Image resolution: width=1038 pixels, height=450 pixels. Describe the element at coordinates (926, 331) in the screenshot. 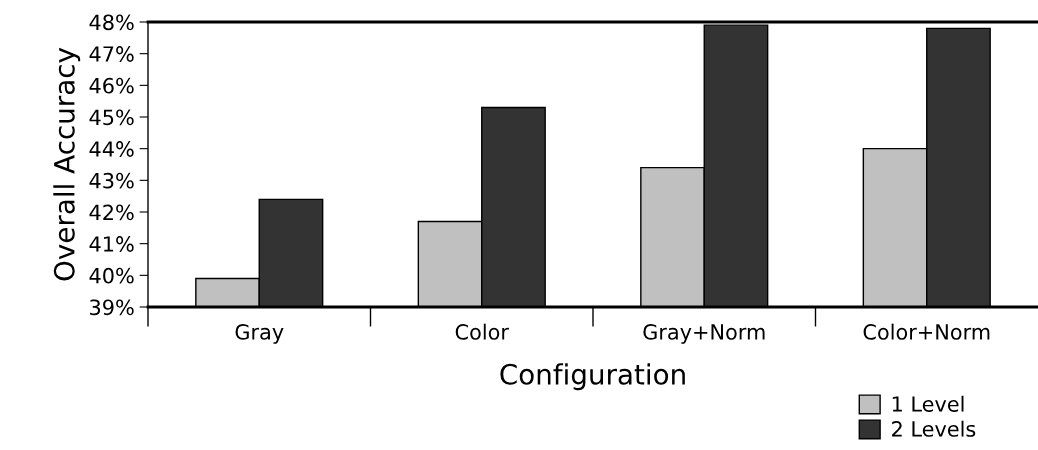

I see `x-tick-label: Color+Norm` at that location.